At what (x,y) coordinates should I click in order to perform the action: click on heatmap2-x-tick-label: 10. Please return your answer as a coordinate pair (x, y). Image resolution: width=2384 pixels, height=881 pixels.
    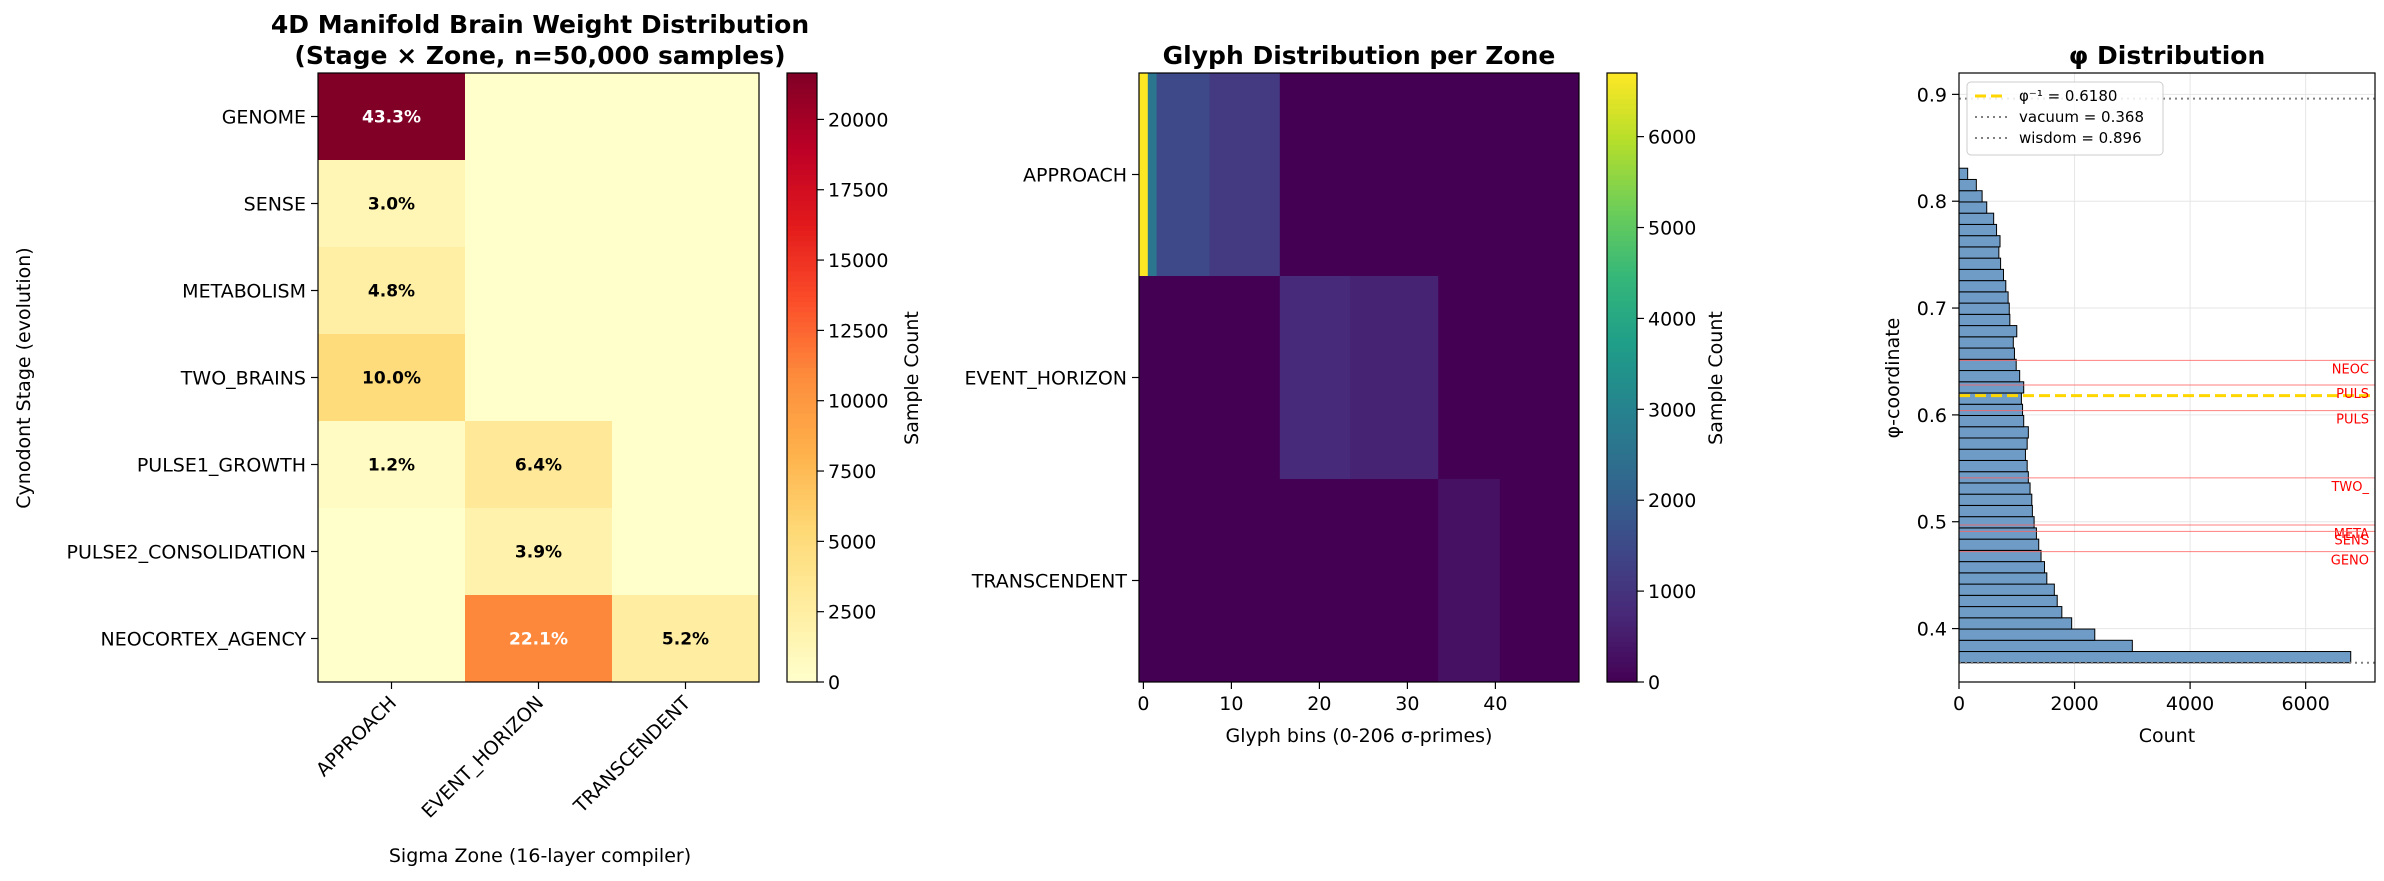
    Looking at the image, I should click on (1231, 704).